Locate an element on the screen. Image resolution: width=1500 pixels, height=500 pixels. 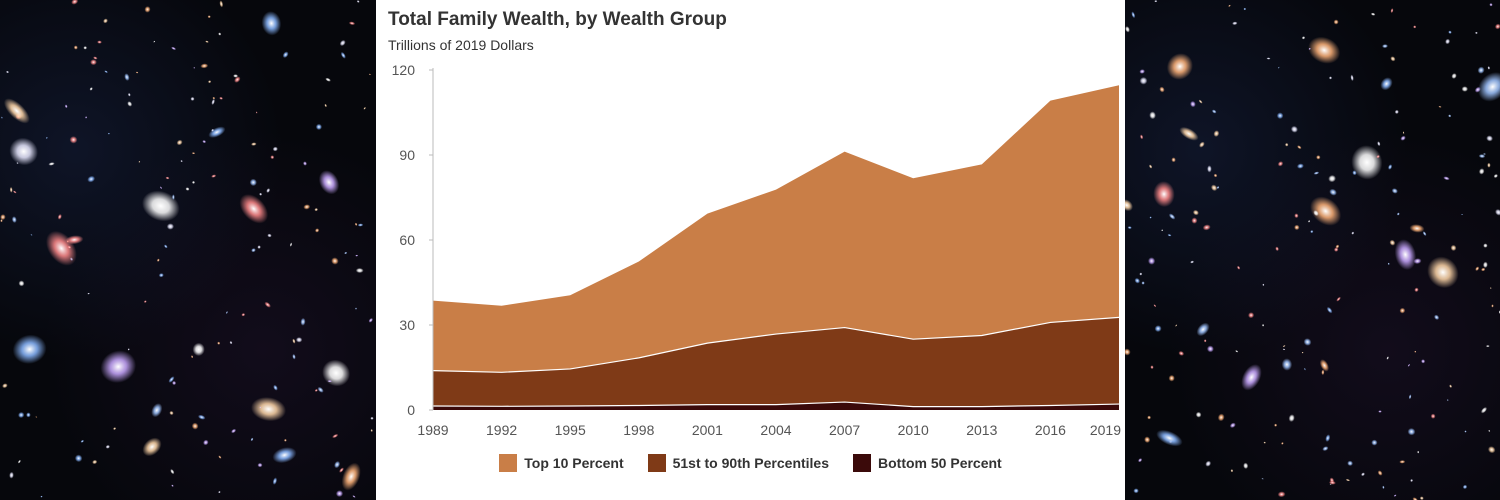
x-tick-label: 2019 is located at coordinates (1105, 430).